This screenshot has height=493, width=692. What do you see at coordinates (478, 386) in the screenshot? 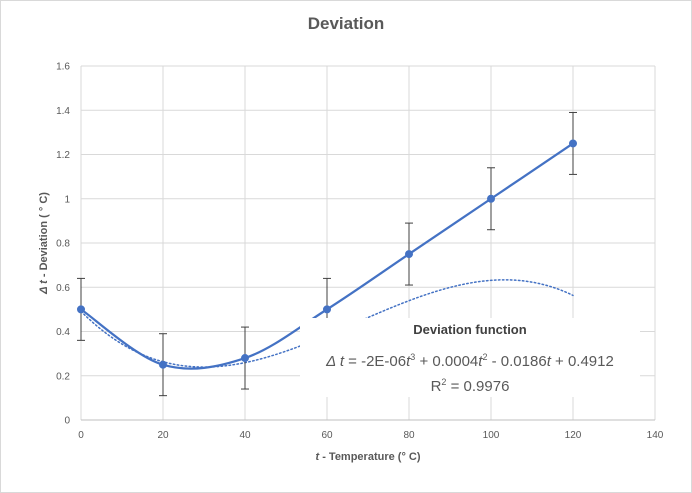
I see `r-squared-value: = 0.9976` at bounding box center [478, 386].